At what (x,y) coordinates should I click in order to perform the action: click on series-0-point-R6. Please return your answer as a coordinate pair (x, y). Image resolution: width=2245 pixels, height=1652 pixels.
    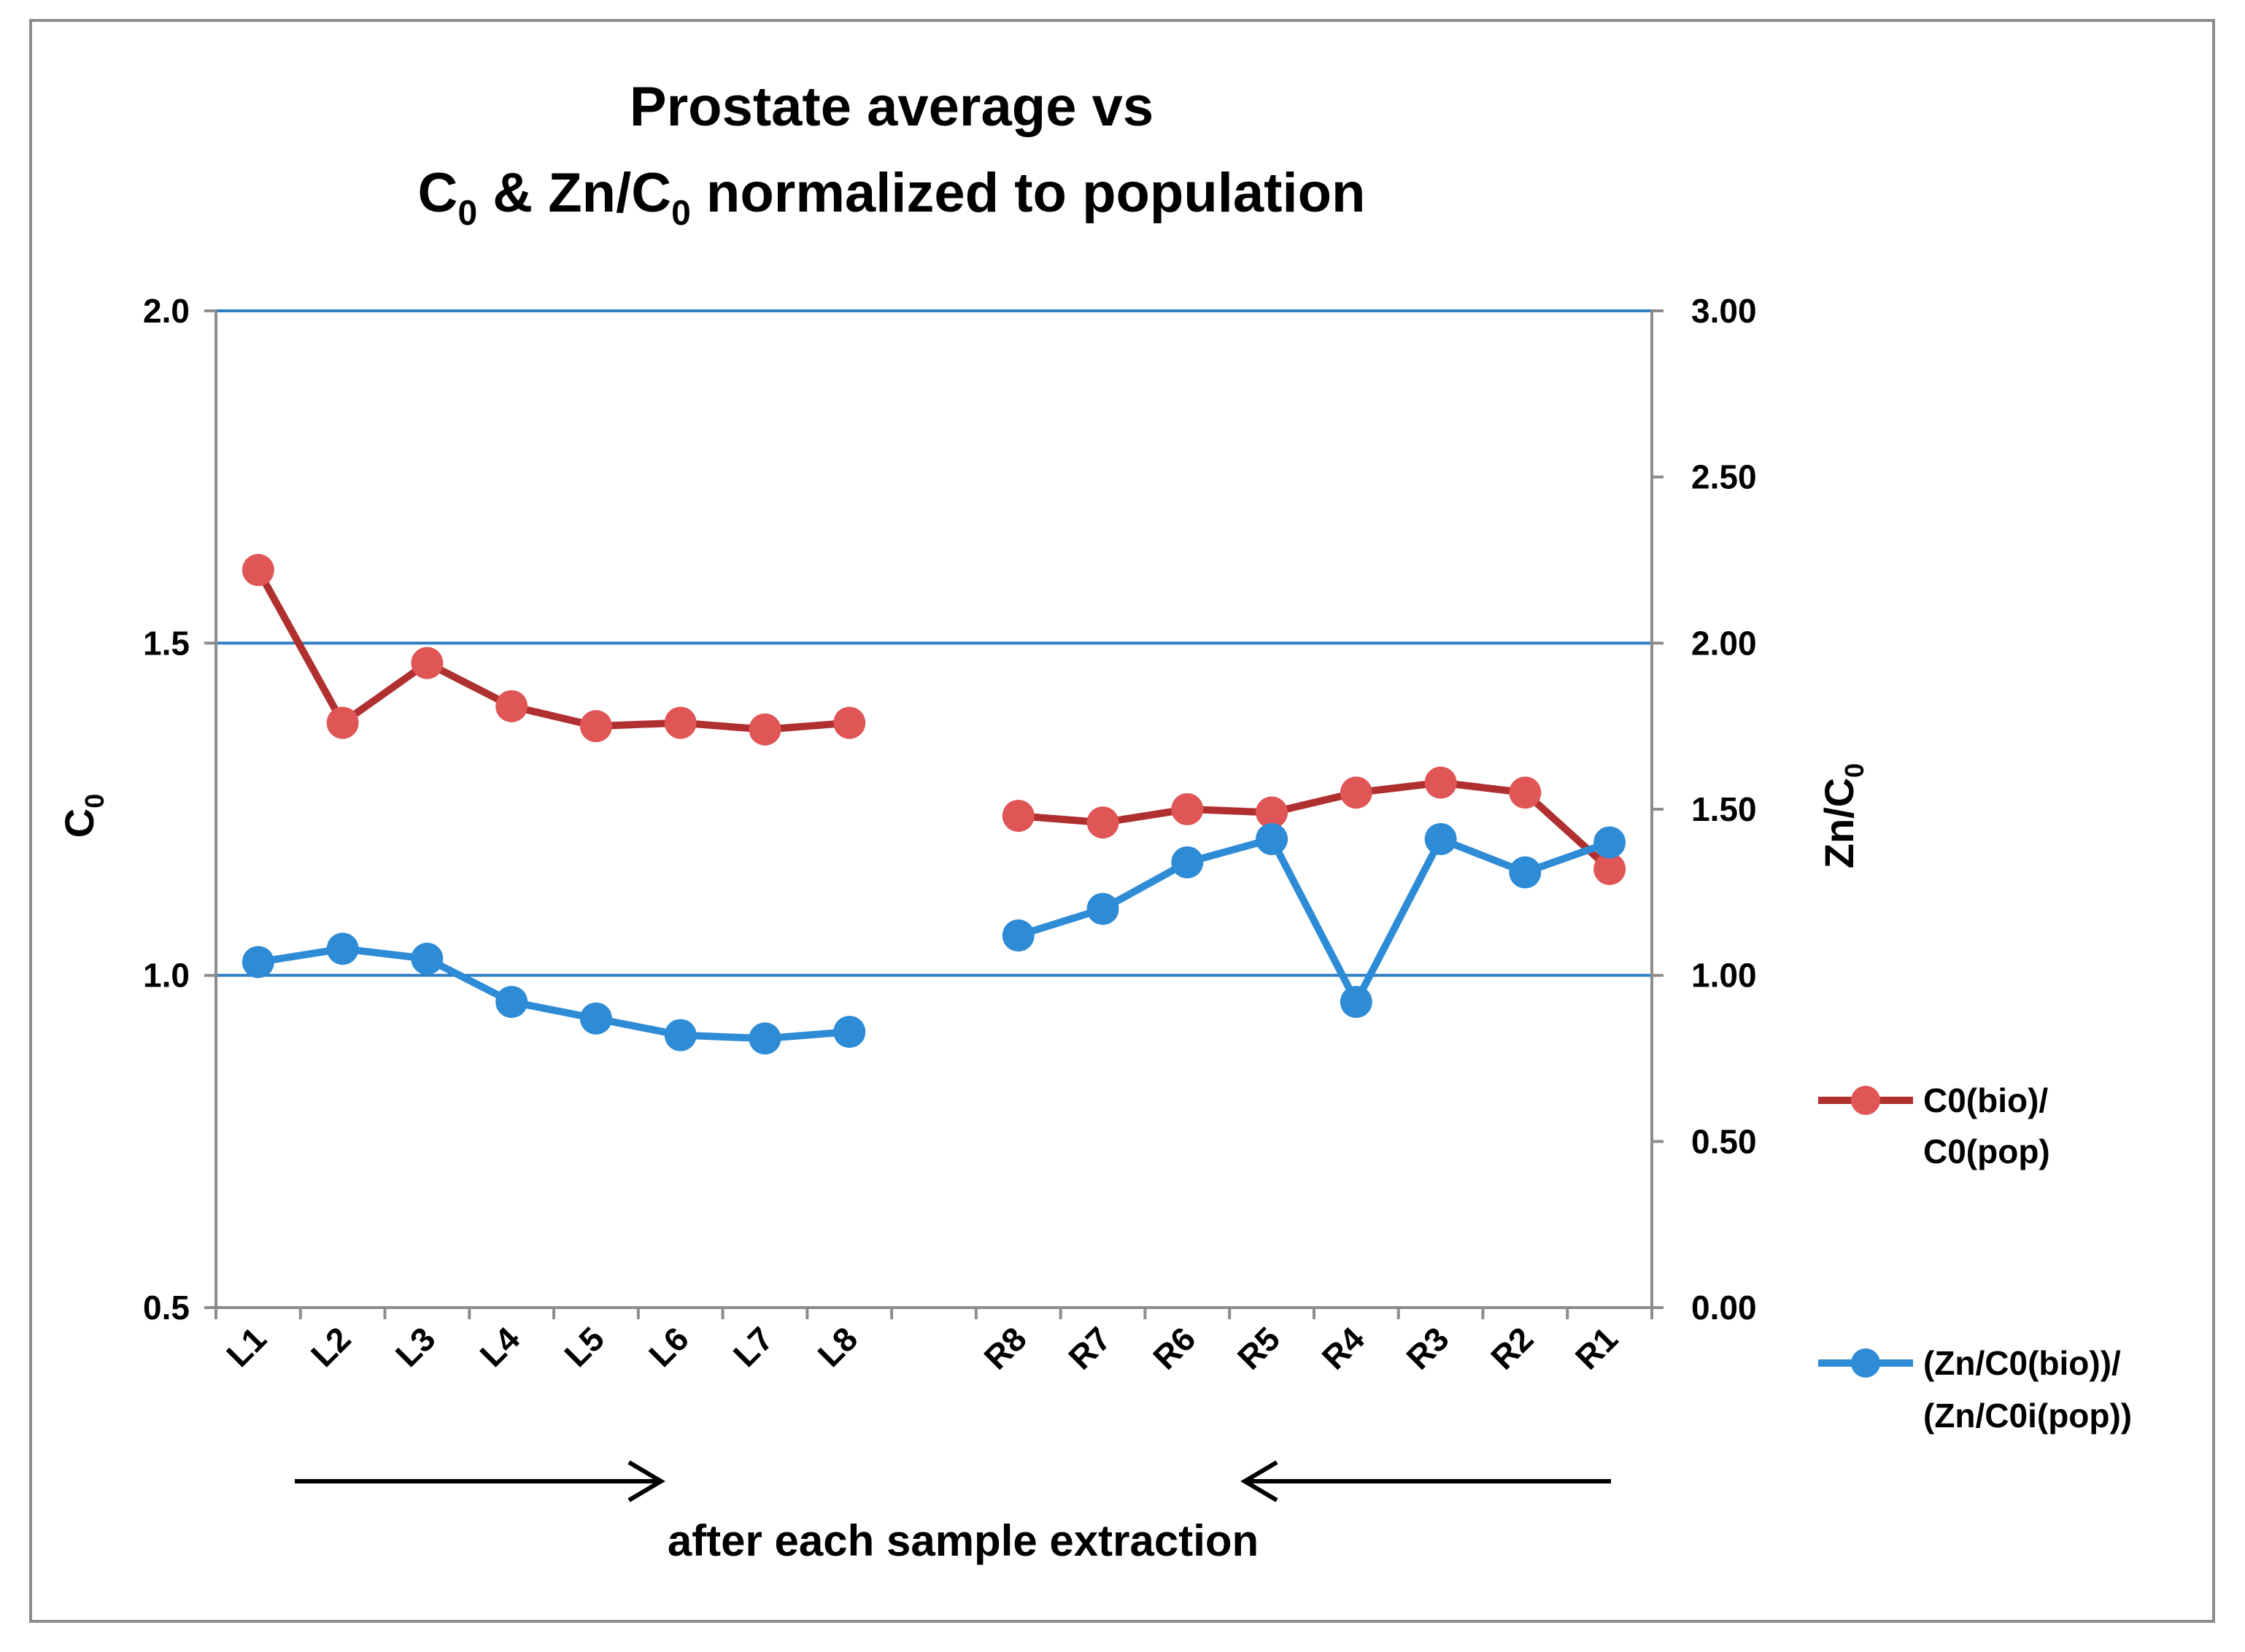
    Looking at the image, I should click on (1187, 809).